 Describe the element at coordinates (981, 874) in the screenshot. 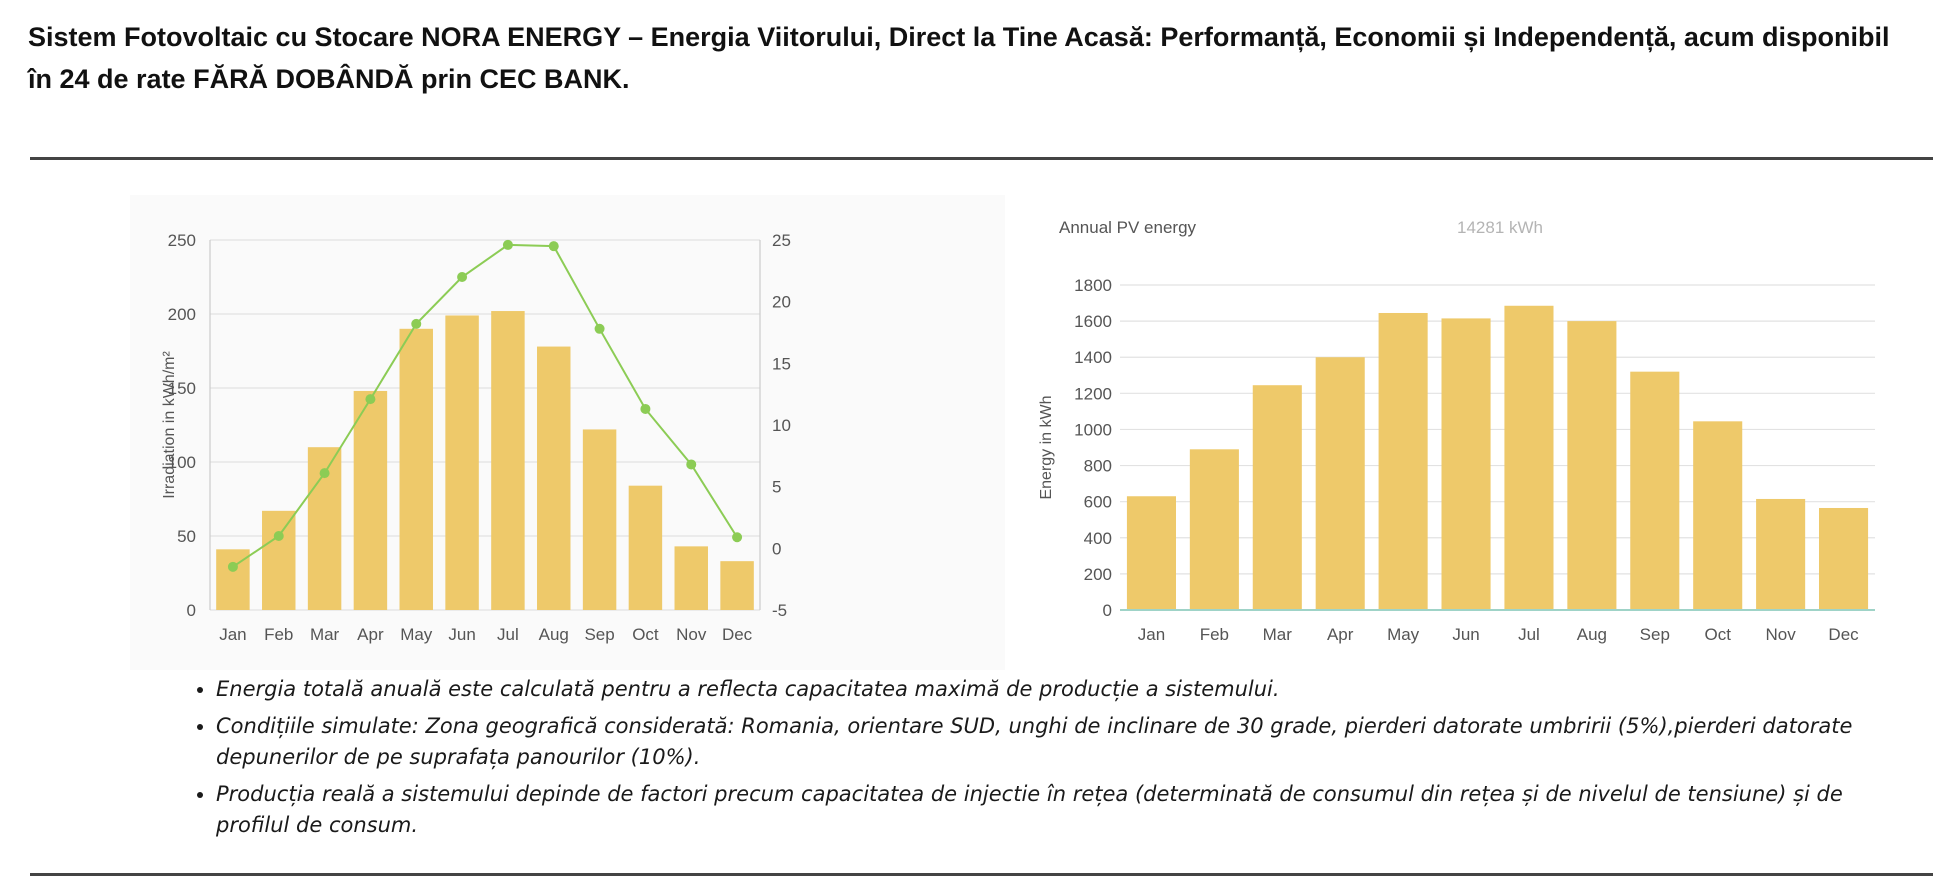

I see `bottom-divider` at that location.